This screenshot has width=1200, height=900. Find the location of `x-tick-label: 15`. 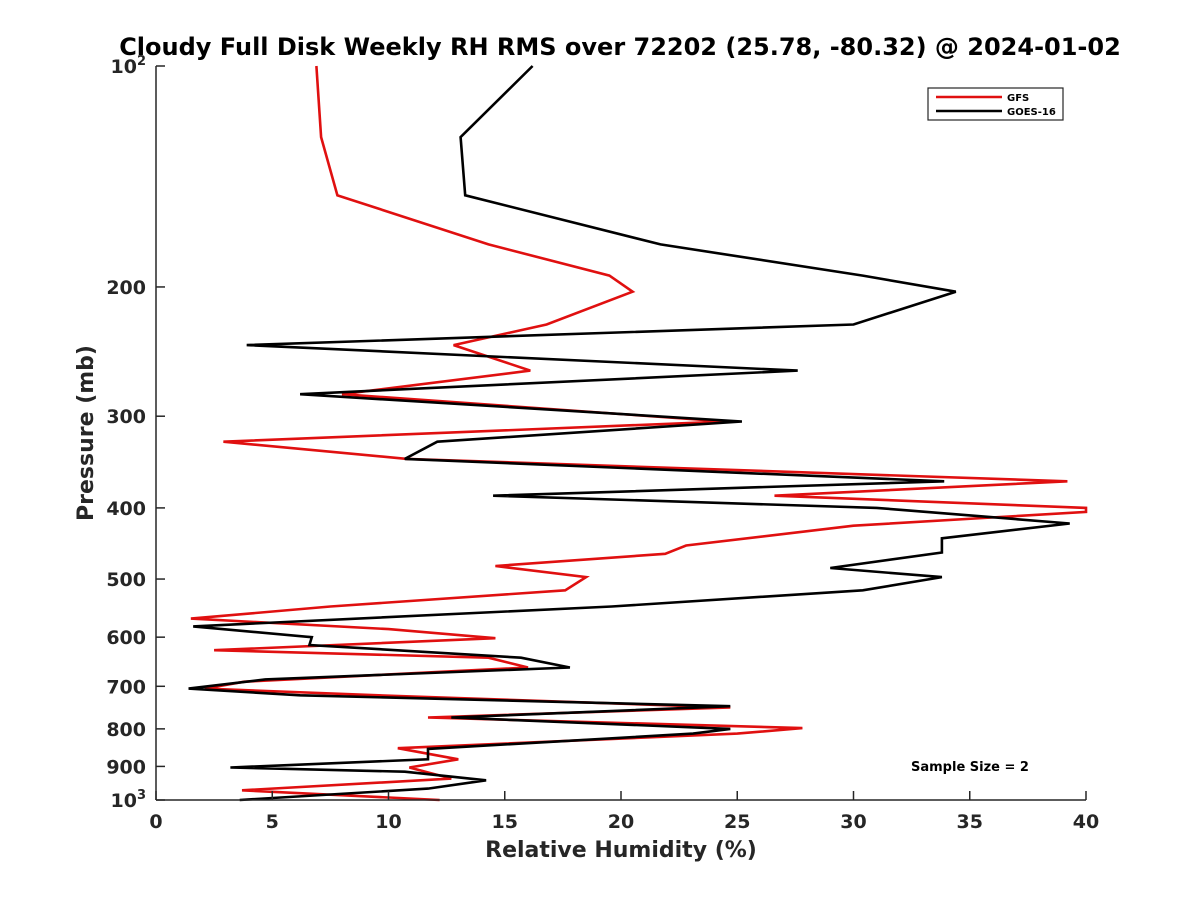

x-tick-label: 15 is located at coordinates (505, 822).